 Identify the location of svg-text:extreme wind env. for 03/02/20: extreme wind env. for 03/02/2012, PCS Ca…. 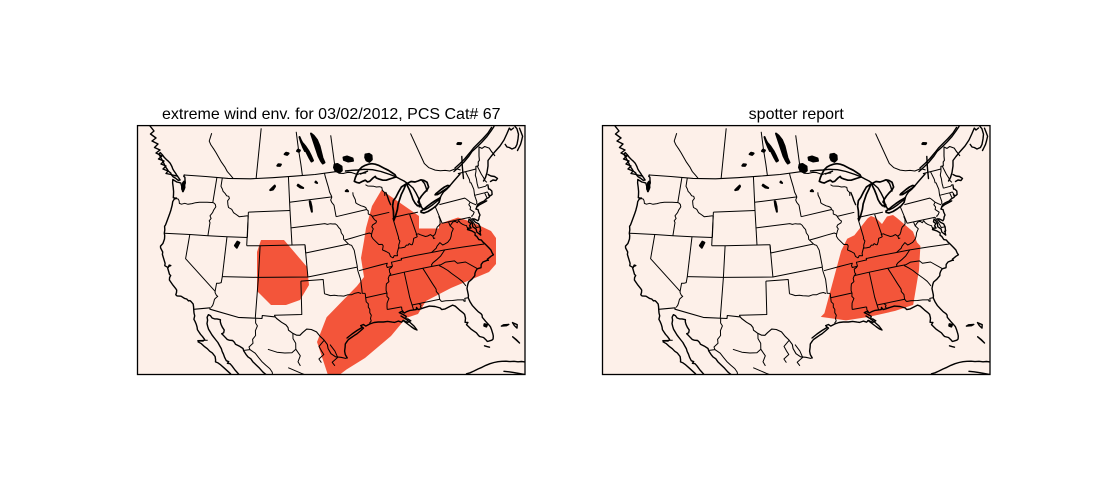
(331, 114).